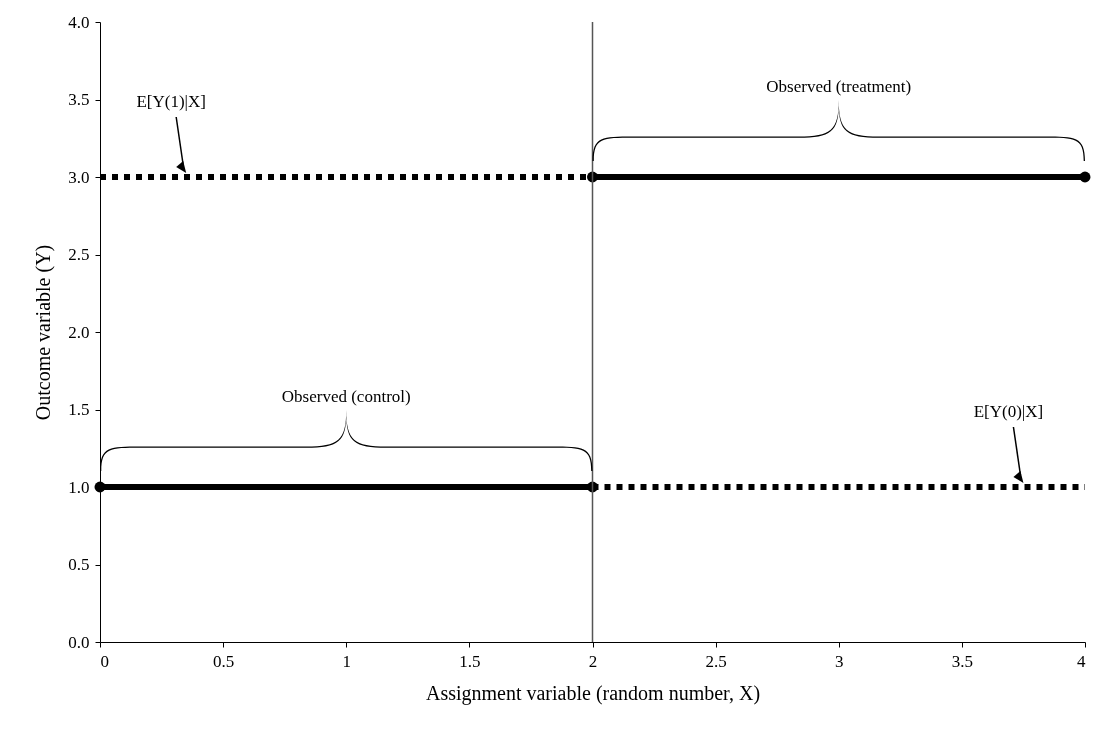  Describe the element at coordinates (79, 564) in the screenshot. I see `y-tick-label: 0.5` at that location.